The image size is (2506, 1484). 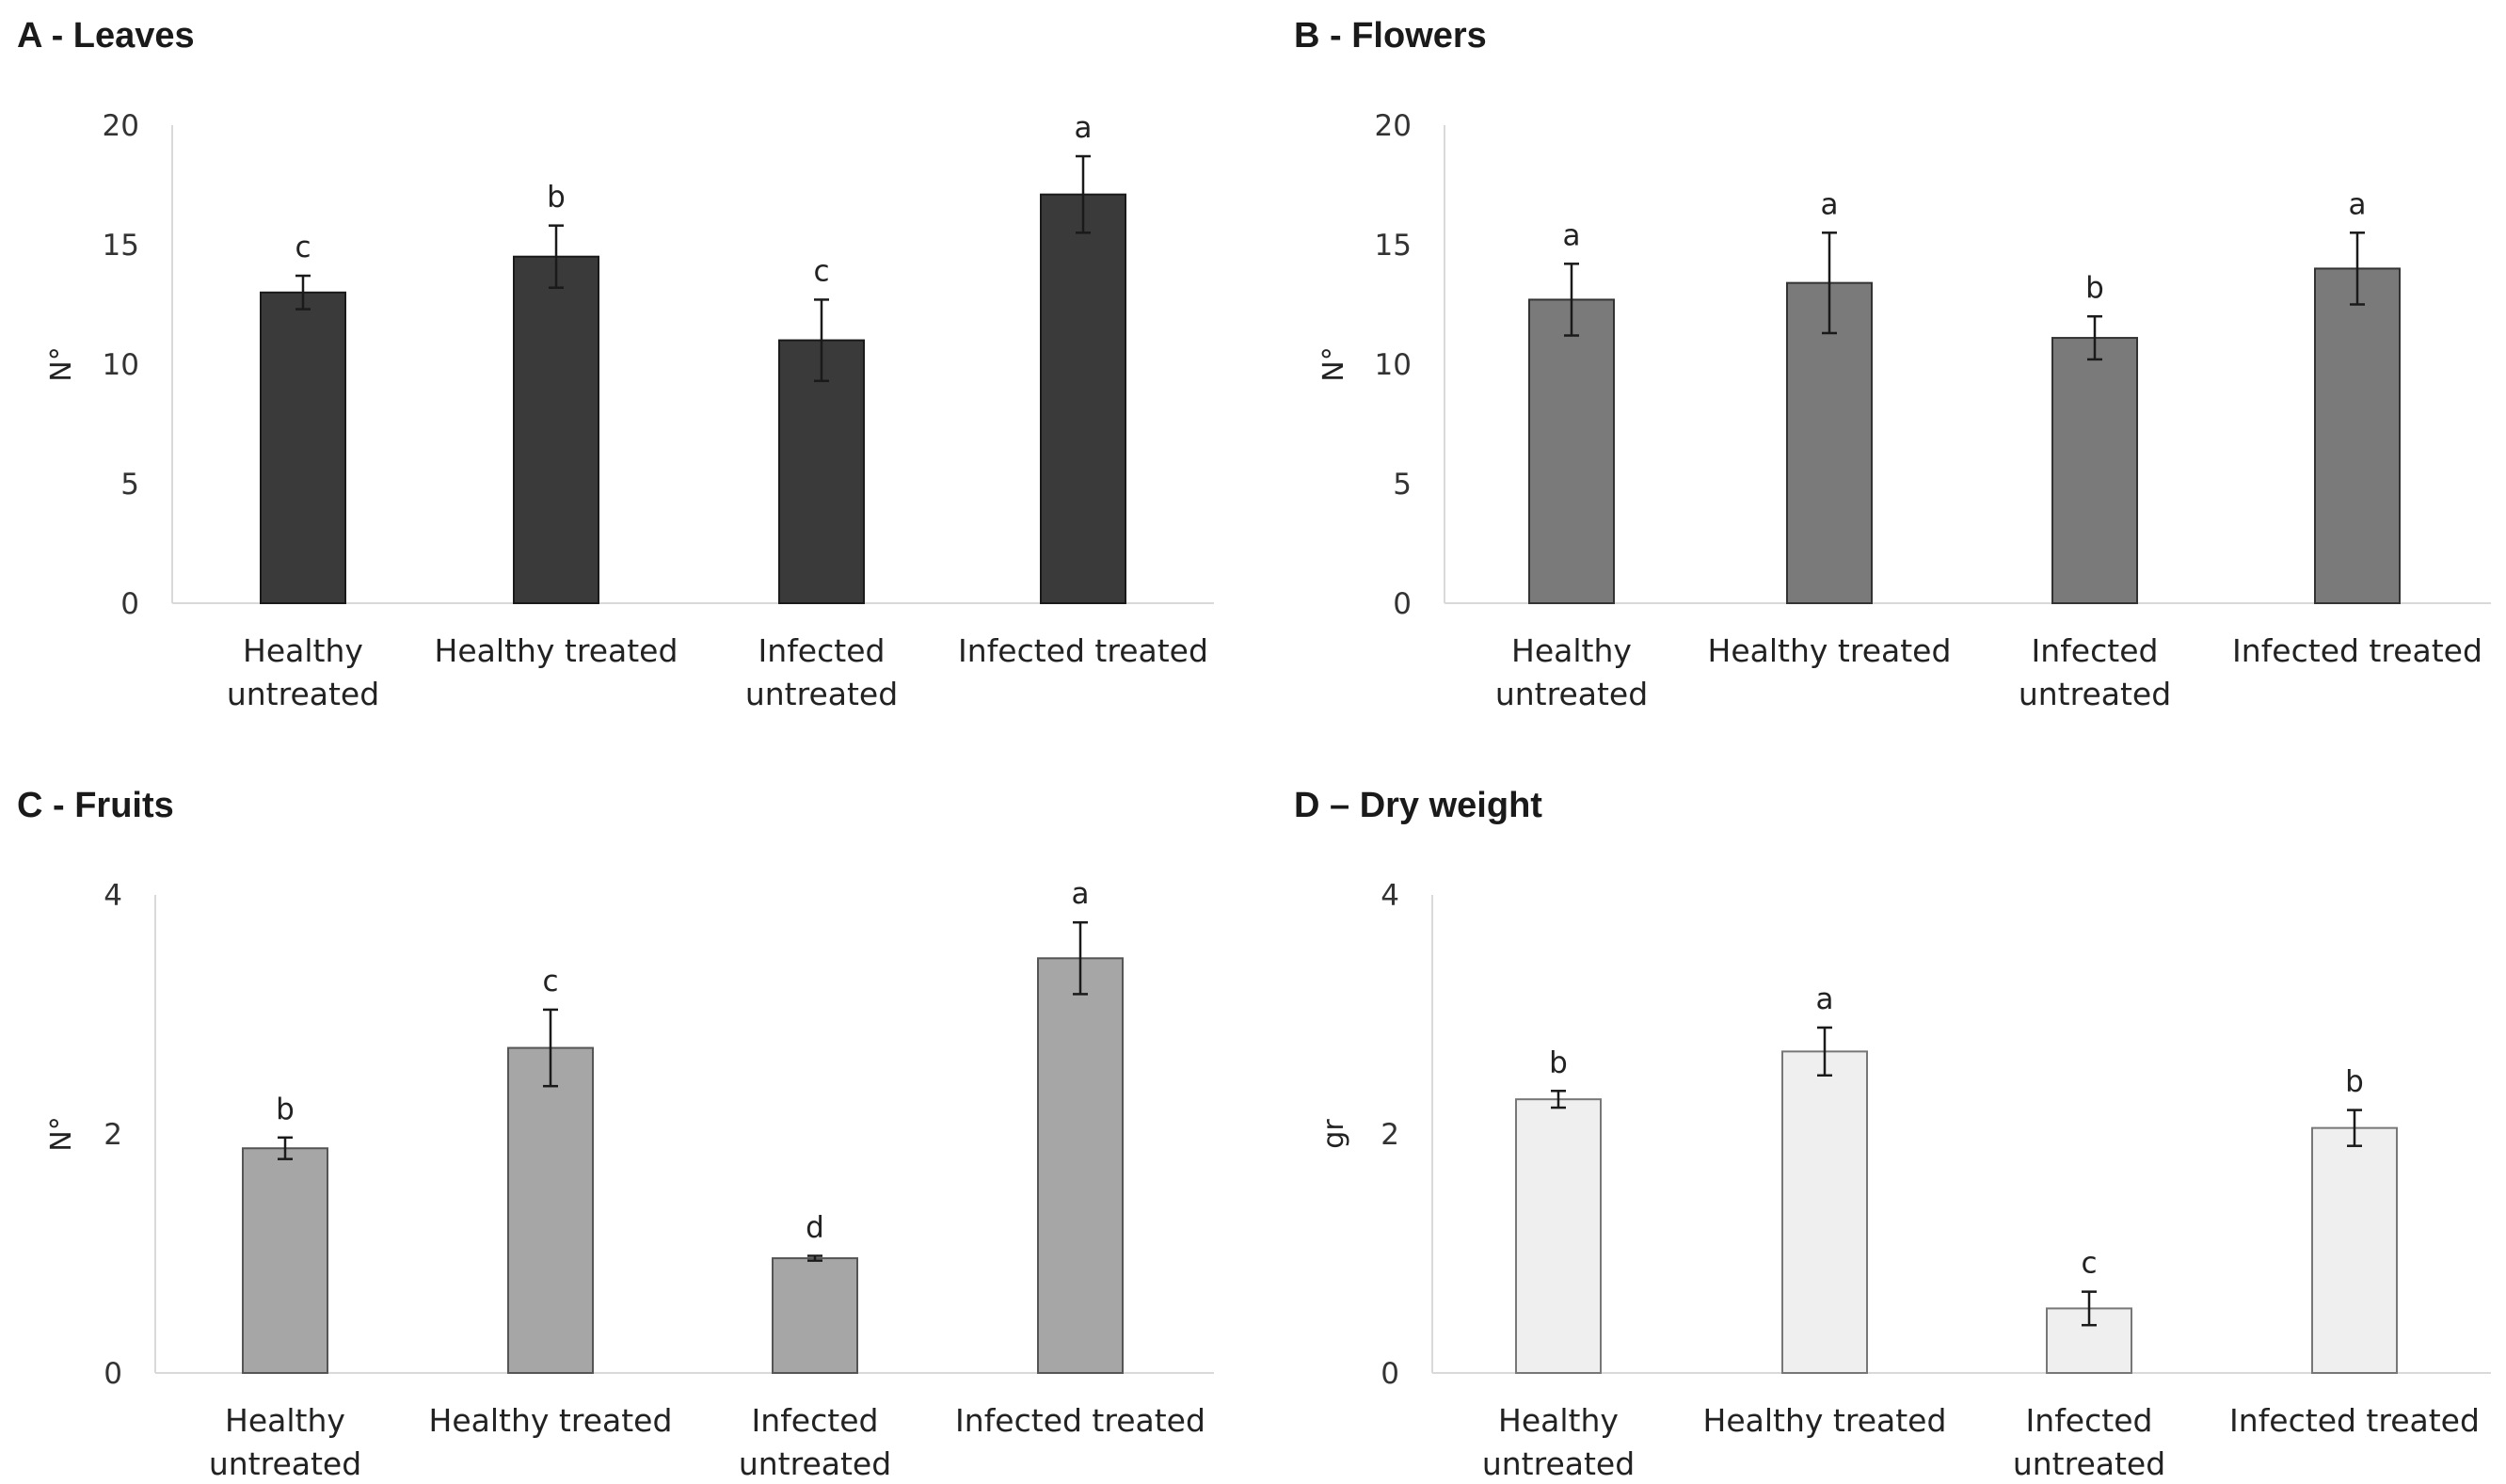 What do you see at coordinates (1825, 999) in the screenshot?
I see `panel-d-significance-letter: a` at bounding box center [1825, 999].